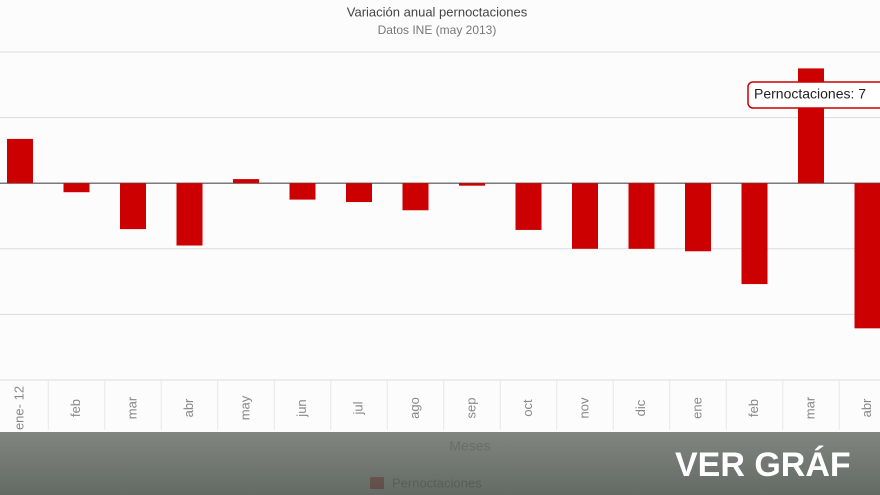 The height and width of the screenshot is (495, 880). Describe the element at coordinates (440, 463) in the screenshot. I see `banner` at that location.